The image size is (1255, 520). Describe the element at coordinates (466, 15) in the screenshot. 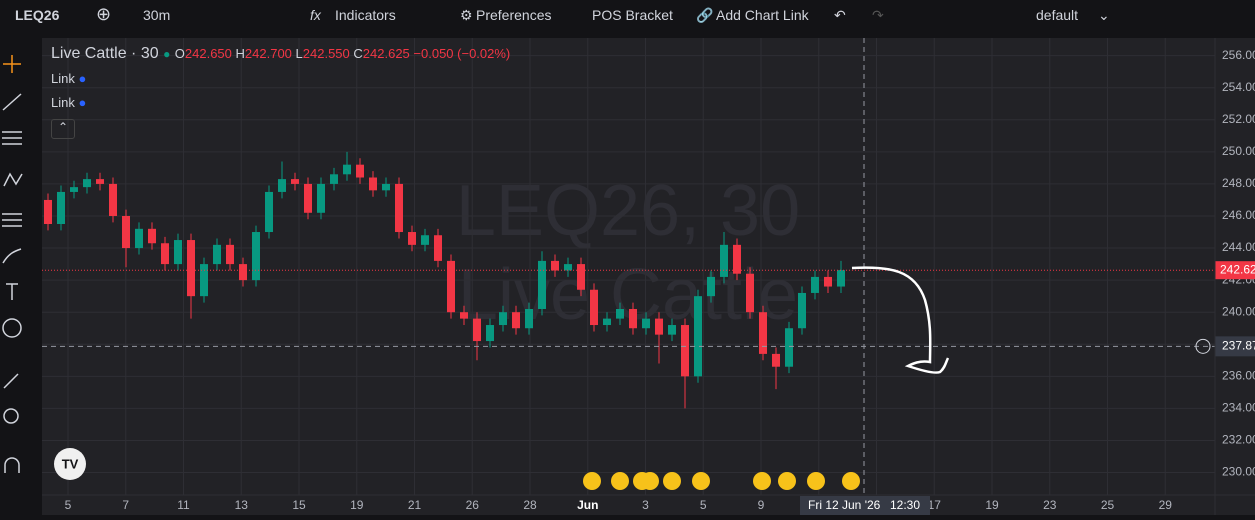

I see `preferences-icon: ⚙` at that location.